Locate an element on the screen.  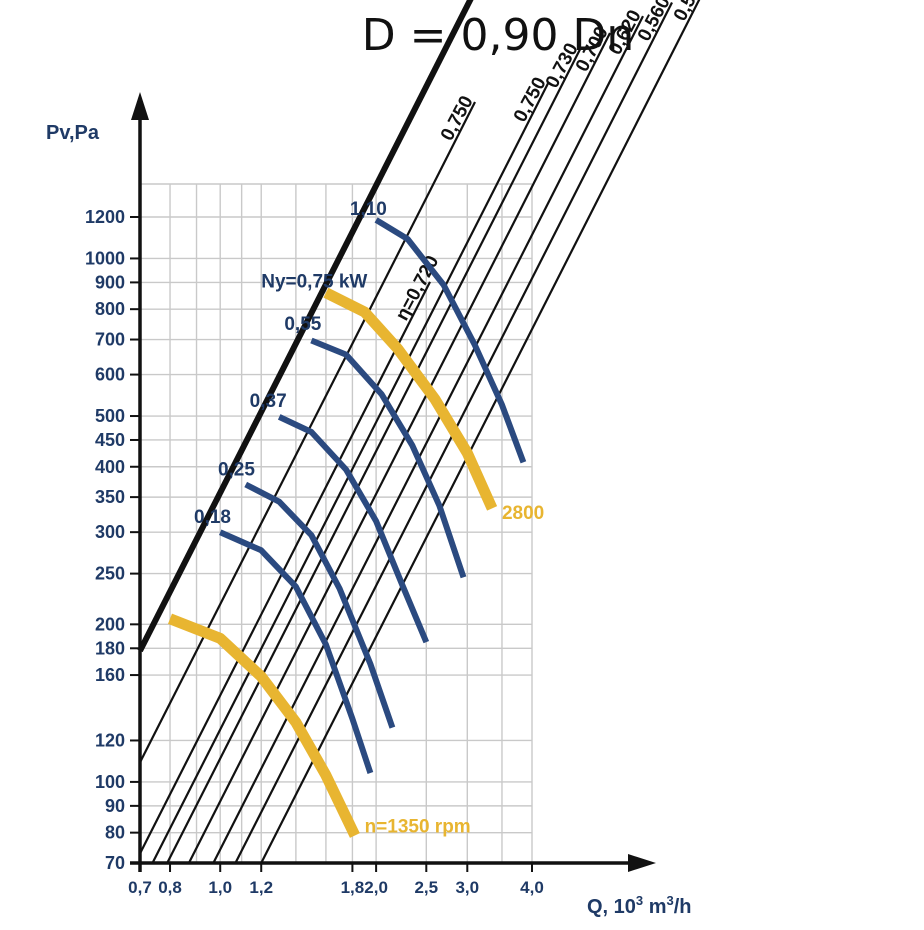
x-axis-arrow is located at coordinates (642, 863).